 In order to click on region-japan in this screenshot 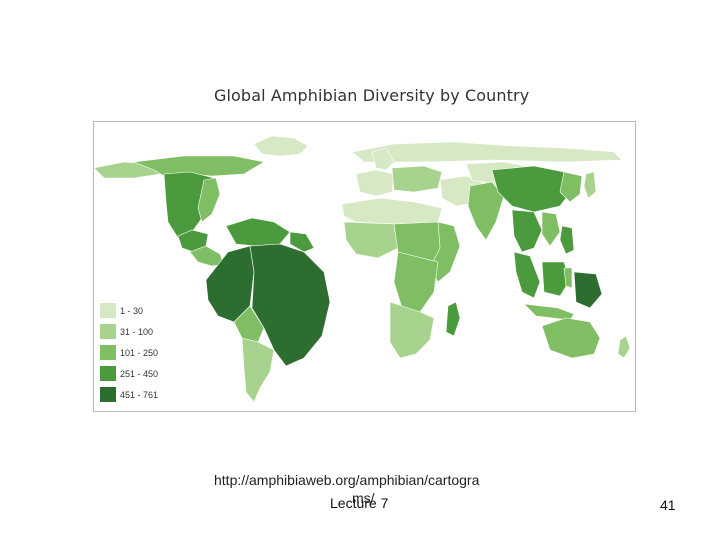, I will do `click(590, 185)`.